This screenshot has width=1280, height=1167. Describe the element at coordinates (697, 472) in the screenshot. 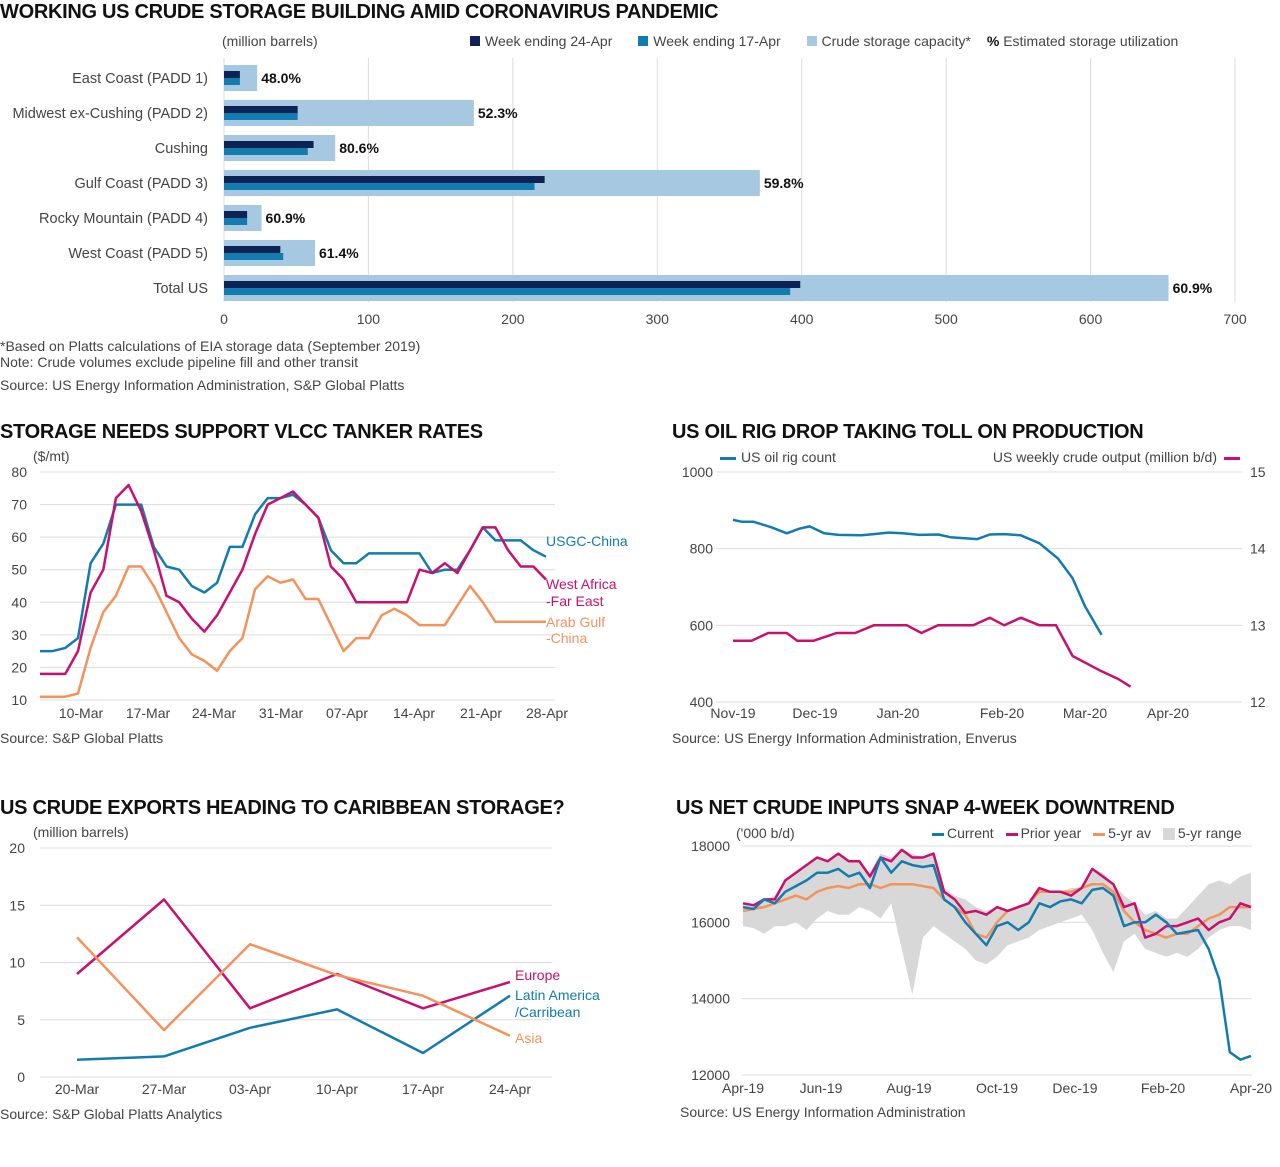

I see `rig-y-left-tick: 1000` at that location.